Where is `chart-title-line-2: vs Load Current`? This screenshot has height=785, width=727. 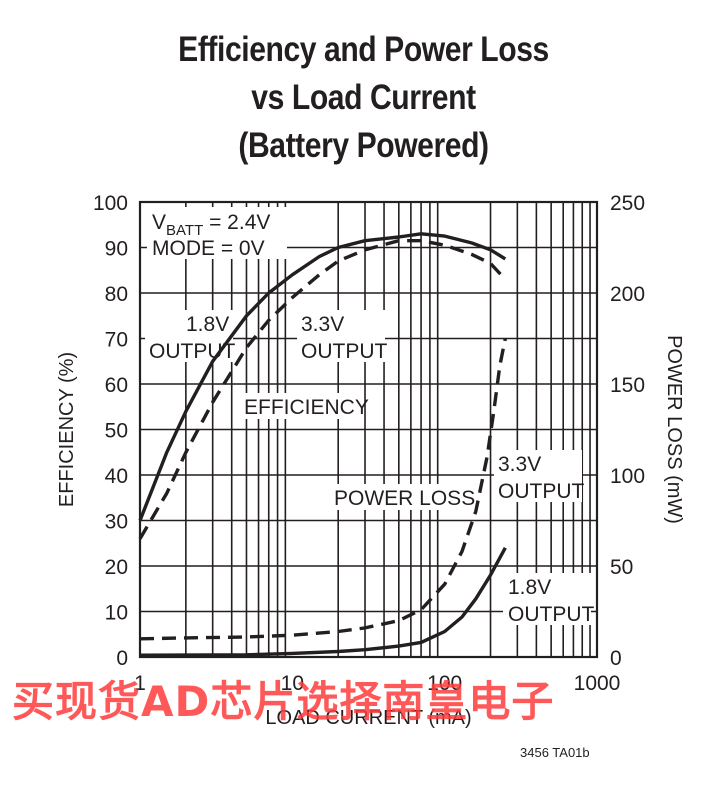 chart-title-line-2: vs Load Current is located at coordinates (363, 97).